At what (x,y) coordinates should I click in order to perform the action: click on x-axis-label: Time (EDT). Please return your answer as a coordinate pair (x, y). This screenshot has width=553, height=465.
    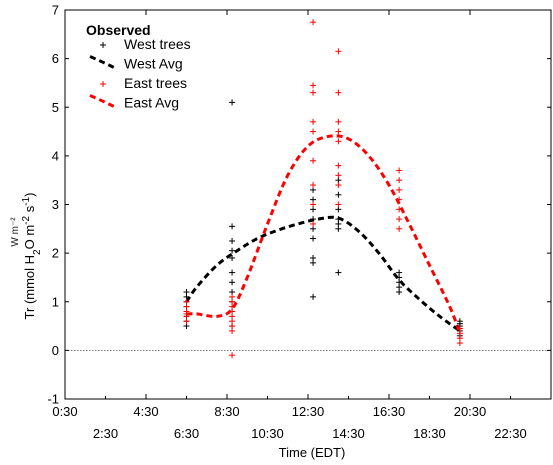
    Looking at the image, I should click on (312, 452).